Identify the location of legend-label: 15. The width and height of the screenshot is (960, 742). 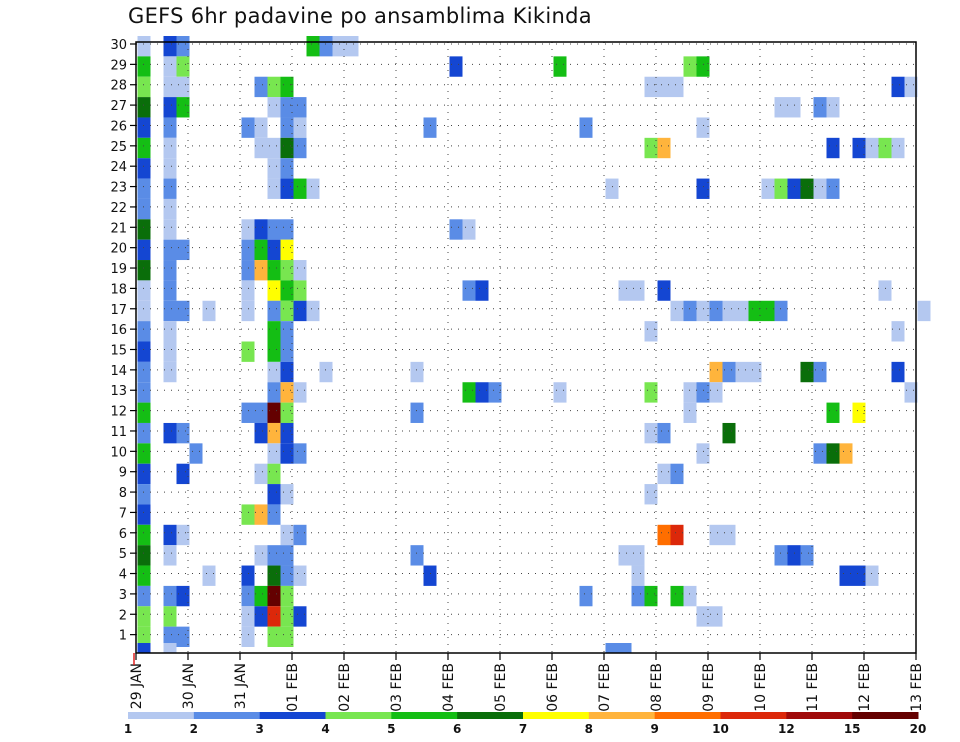
(852, 729).